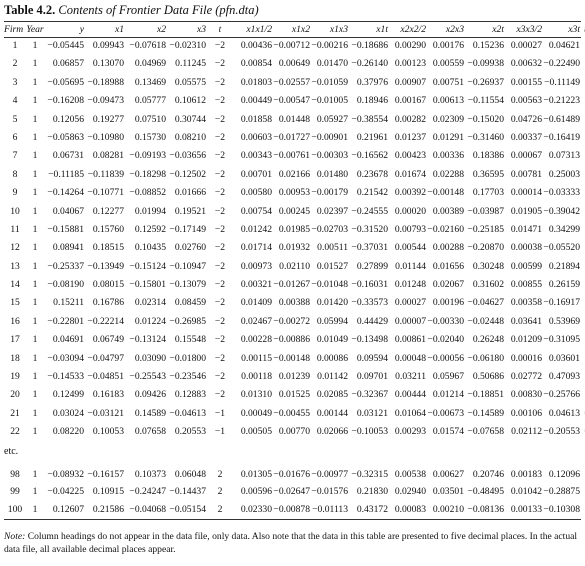 This screenshot has height=566, width=585. Describe the element at coordinates (68, 119) in the screenshot. I see `table-cell: 0.12056` at that location.